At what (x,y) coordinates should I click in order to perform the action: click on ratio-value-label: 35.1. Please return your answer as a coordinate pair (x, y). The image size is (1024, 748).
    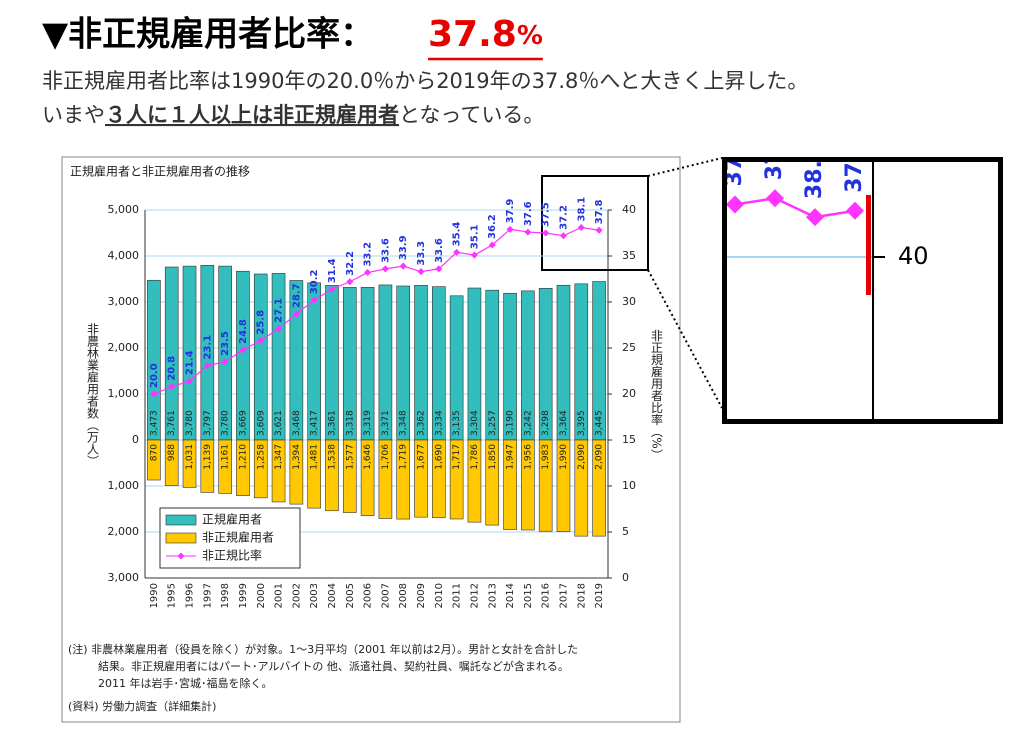
    Looking at the image, I should click on (474, 236).